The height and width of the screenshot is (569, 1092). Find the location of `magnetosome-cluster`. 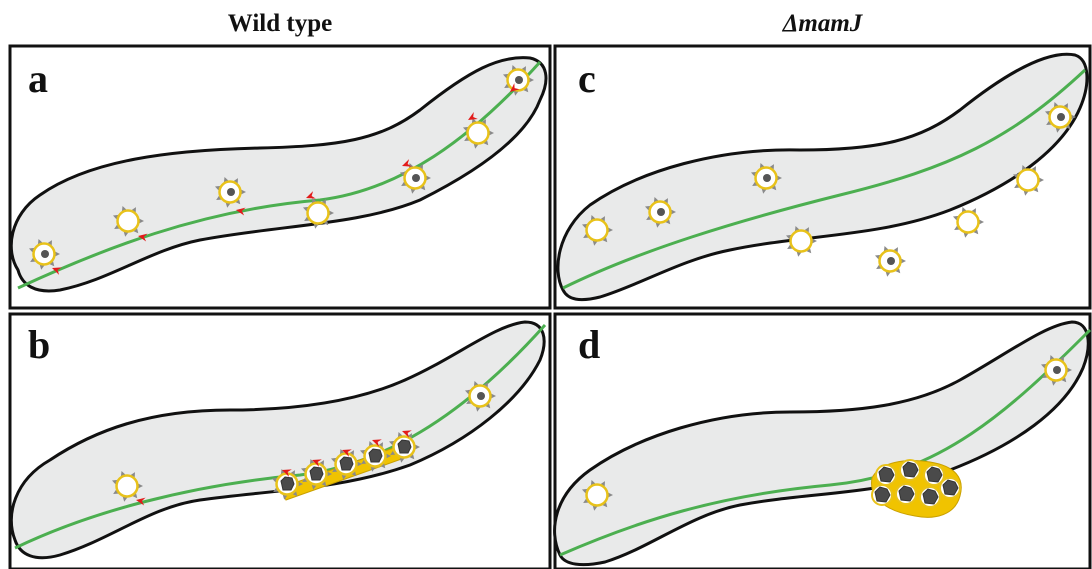

magnetosome-cluster is located at coordinates (916, 488).